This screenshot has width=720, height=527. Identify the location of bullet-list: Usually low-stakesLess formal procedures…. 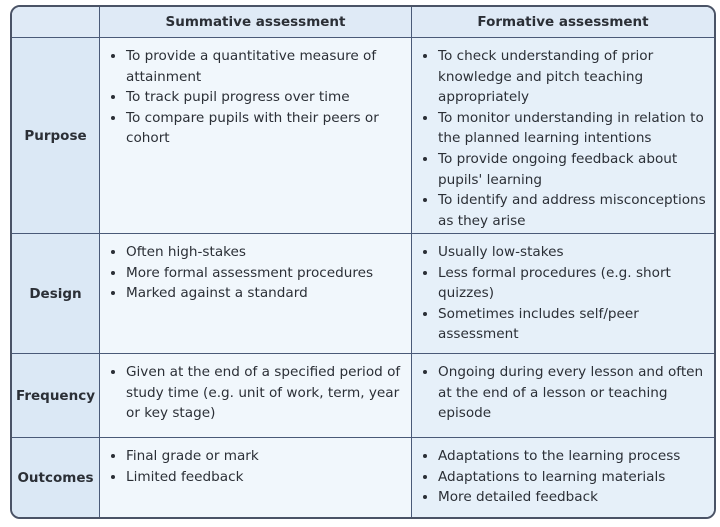
(563, 289).